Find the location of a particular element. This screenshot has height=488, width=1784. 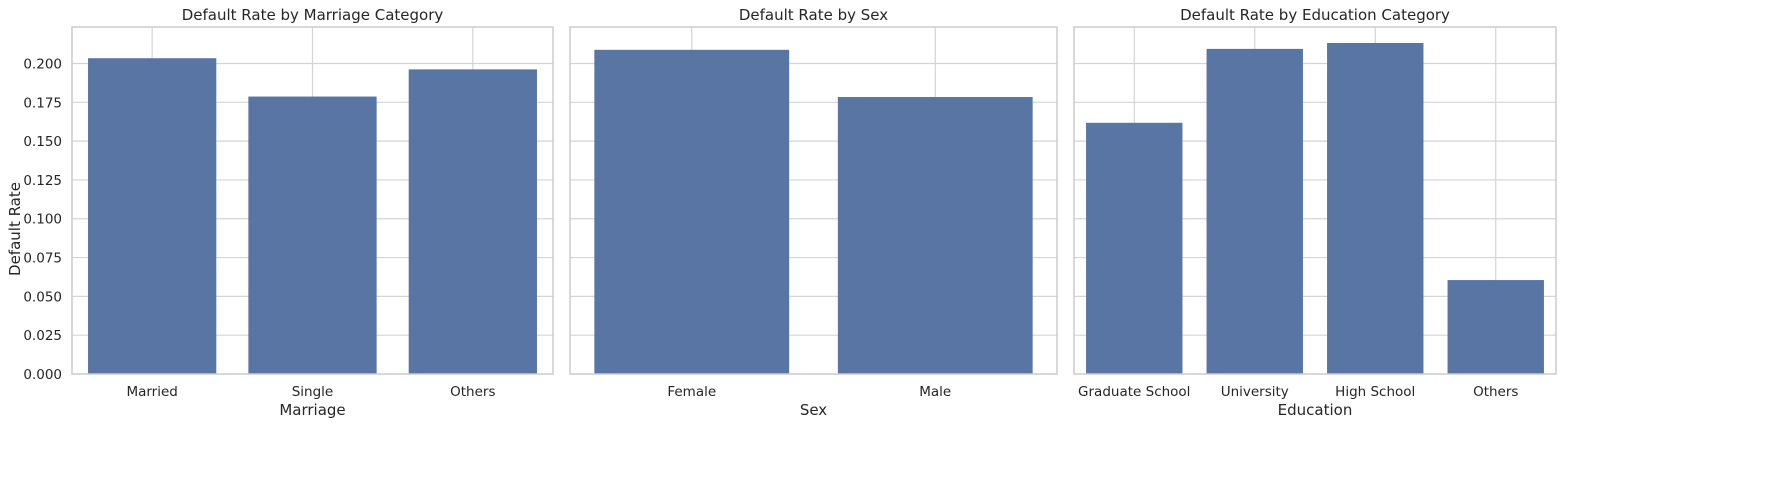

y-tick-label: 0.075 is located at coordinates (42, 259).